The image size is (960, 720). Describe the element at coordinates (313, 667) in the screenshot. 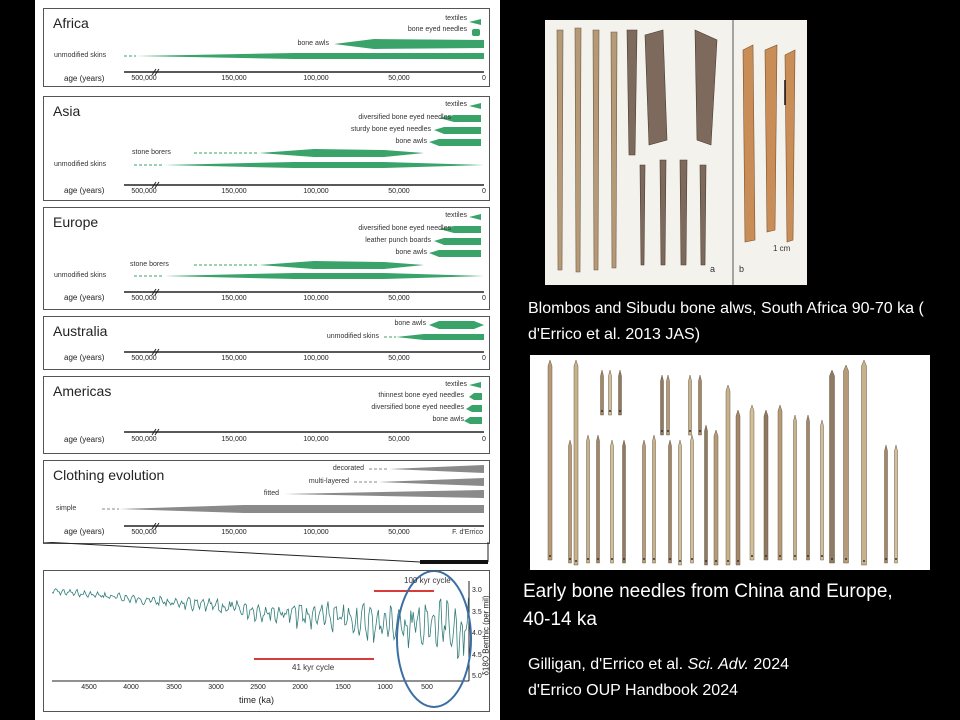

I see `label-41kyr: 41 kyr cycle` at that location.